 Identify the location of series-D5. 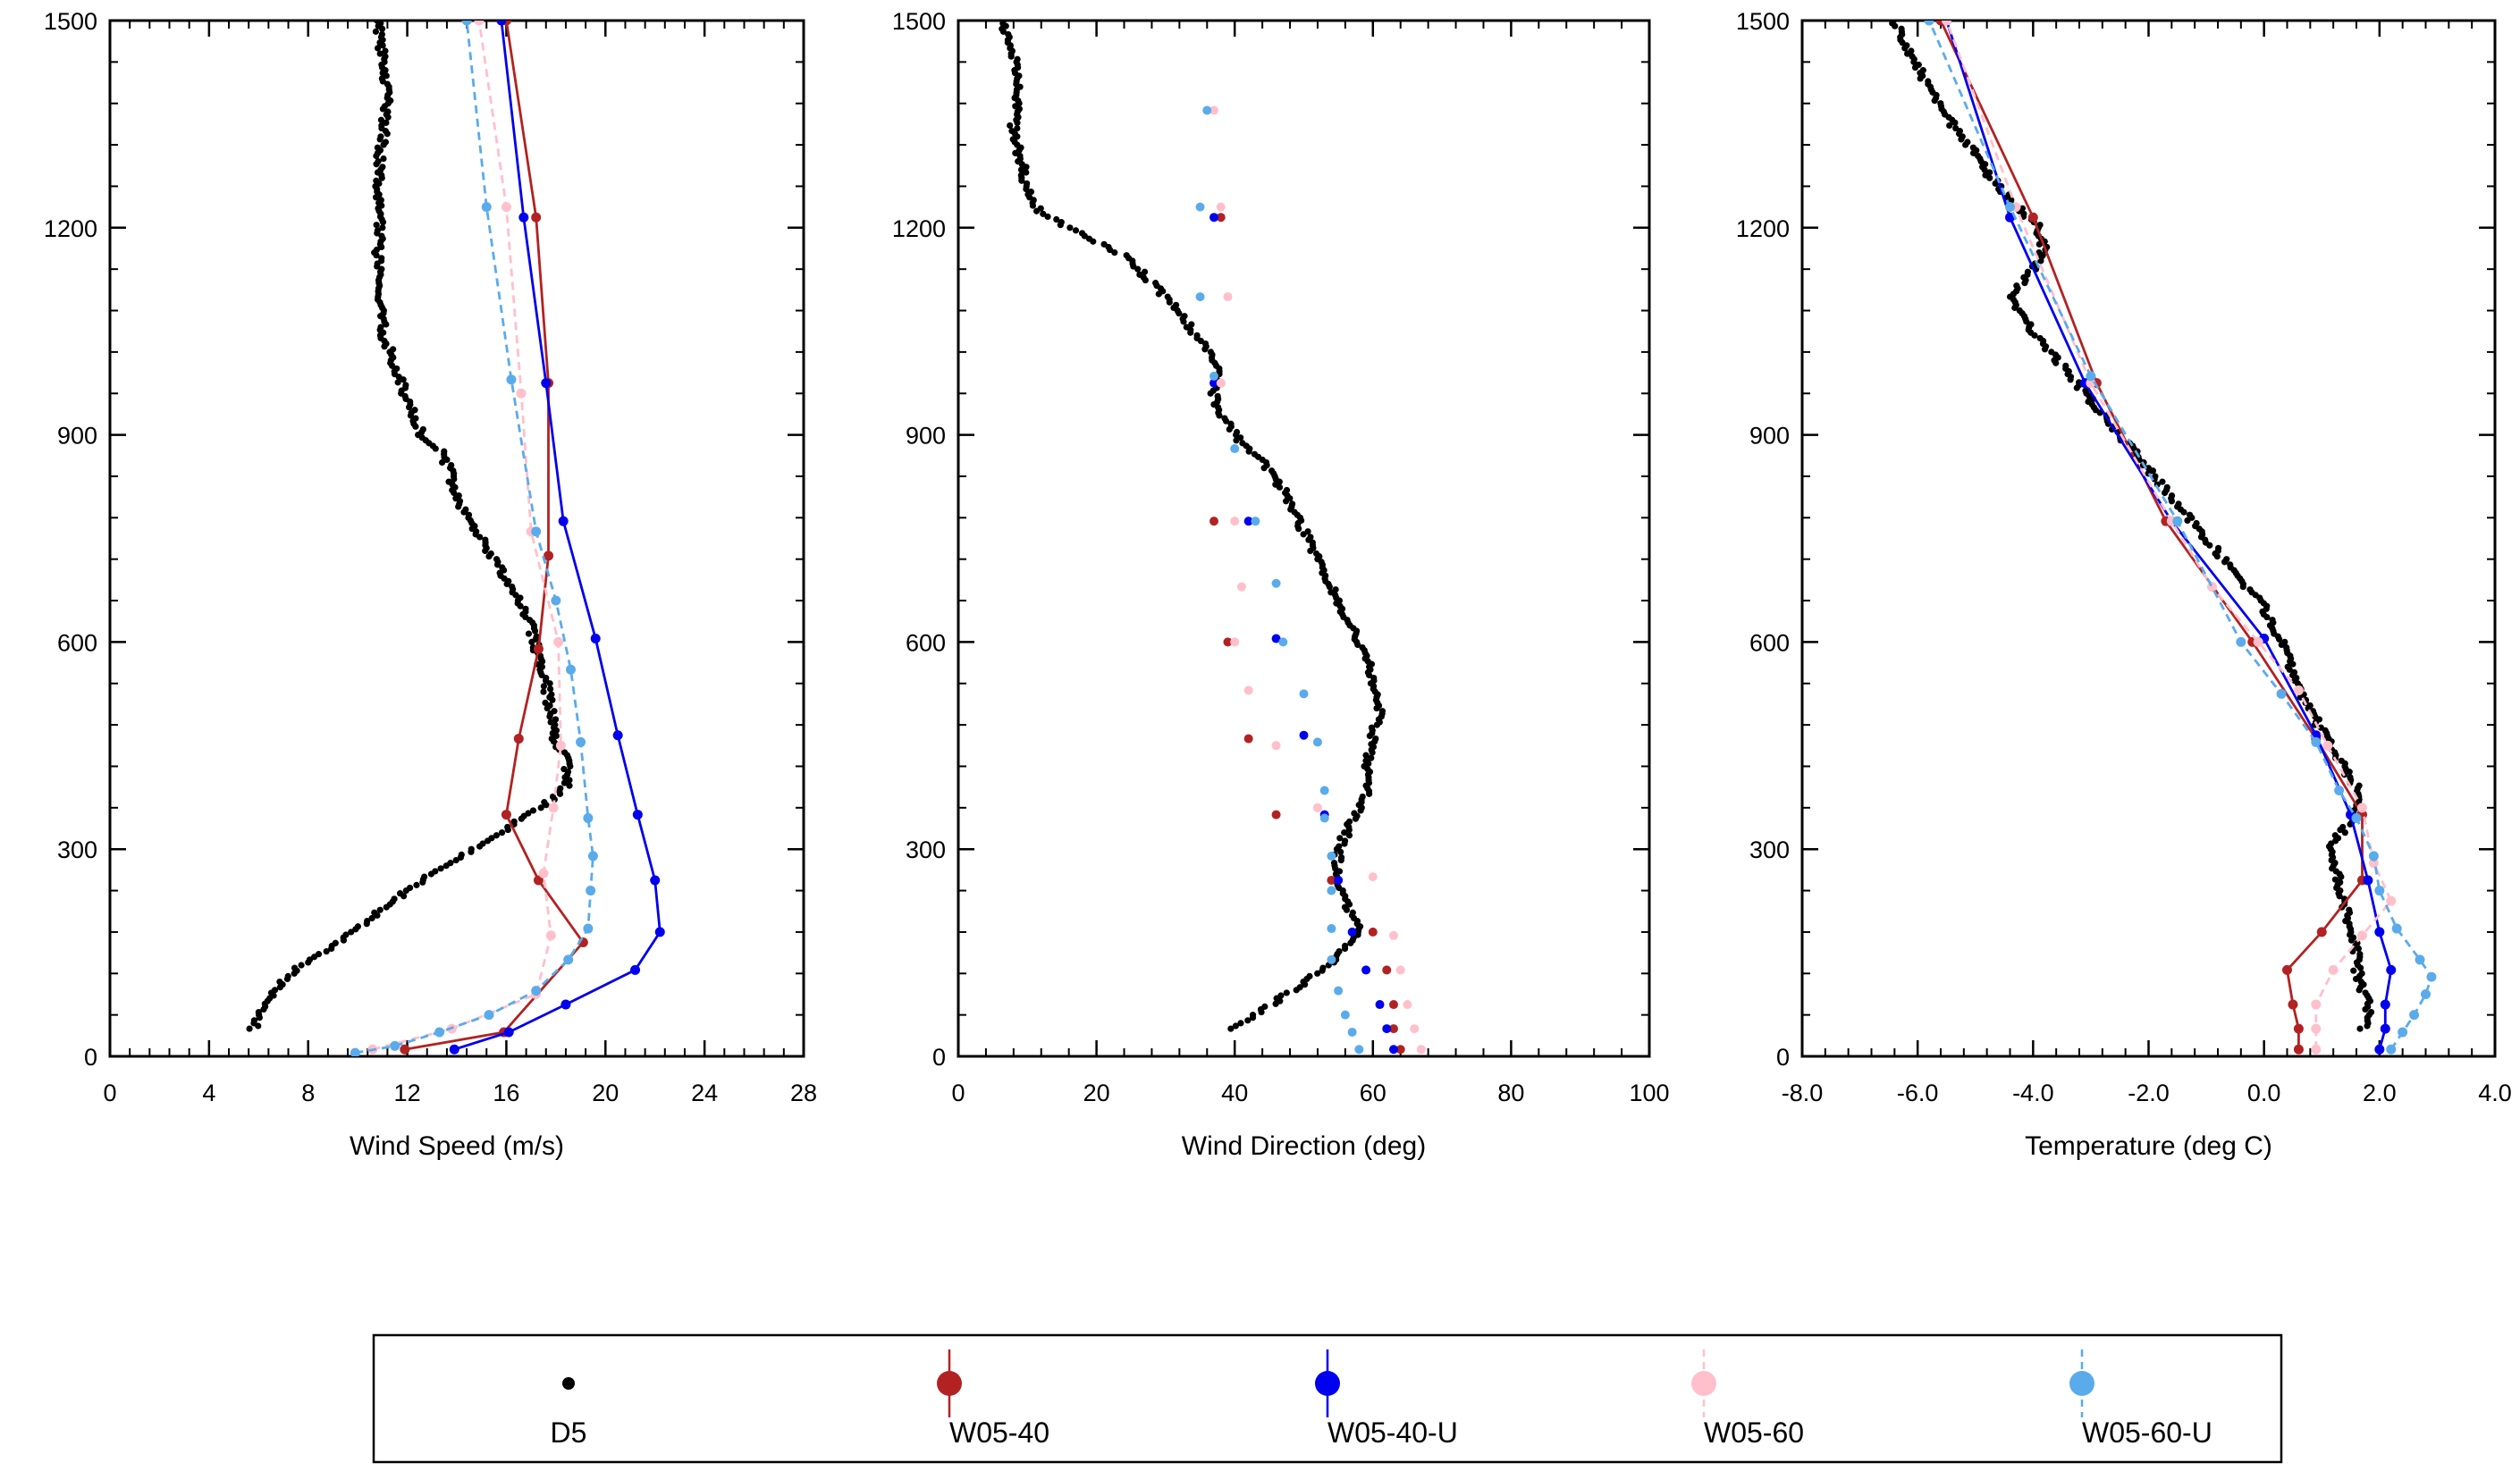
(1193, 527).